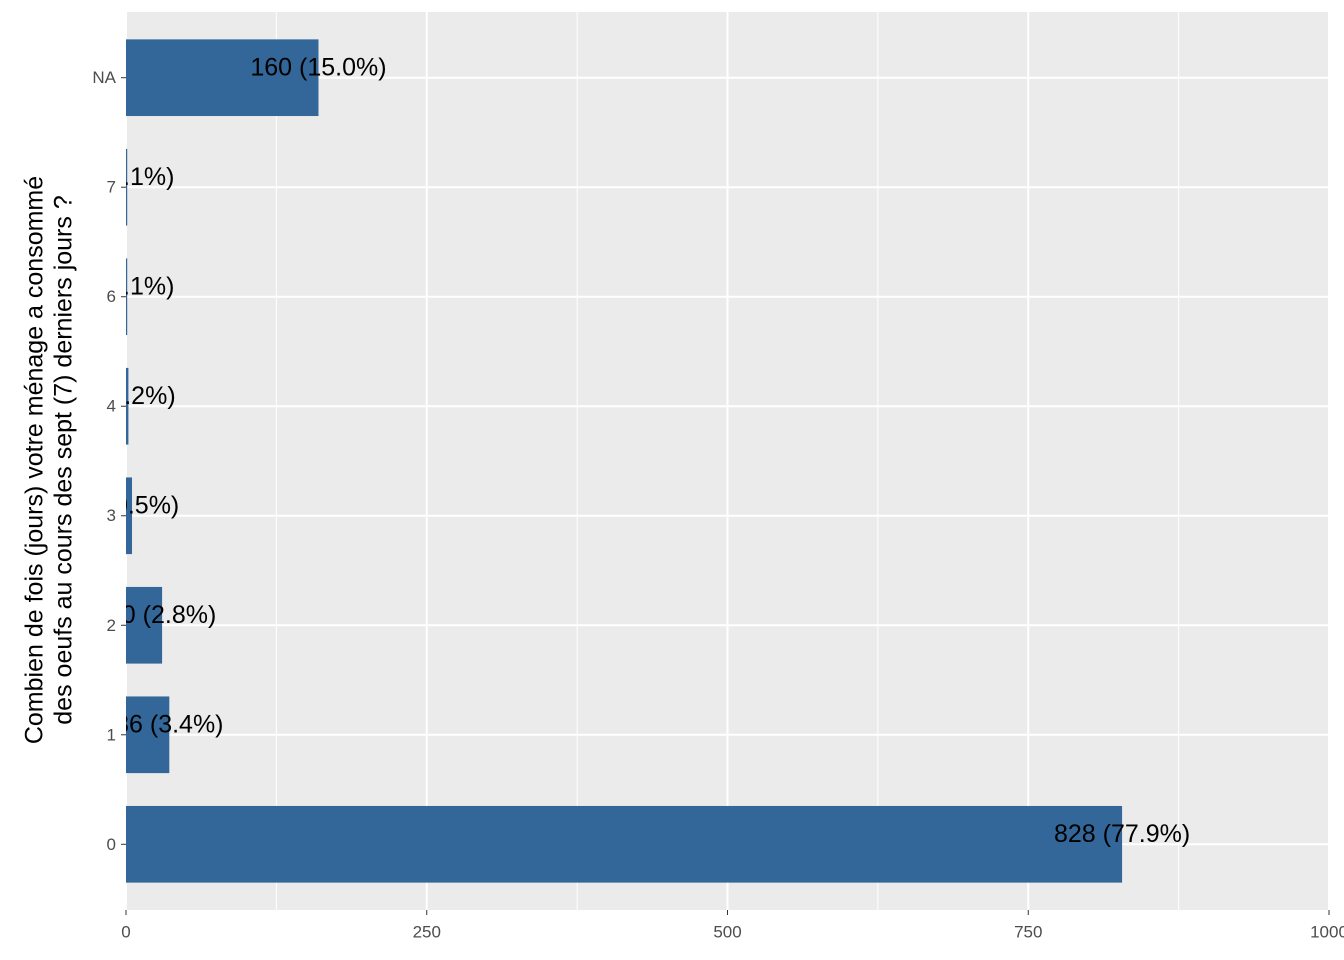 This screenshot has height=960, width=1344. What do you see at coordinates (111, 734) in the screenshot?
I see `y-tick-label: 1` at bounding box center [111, 734].